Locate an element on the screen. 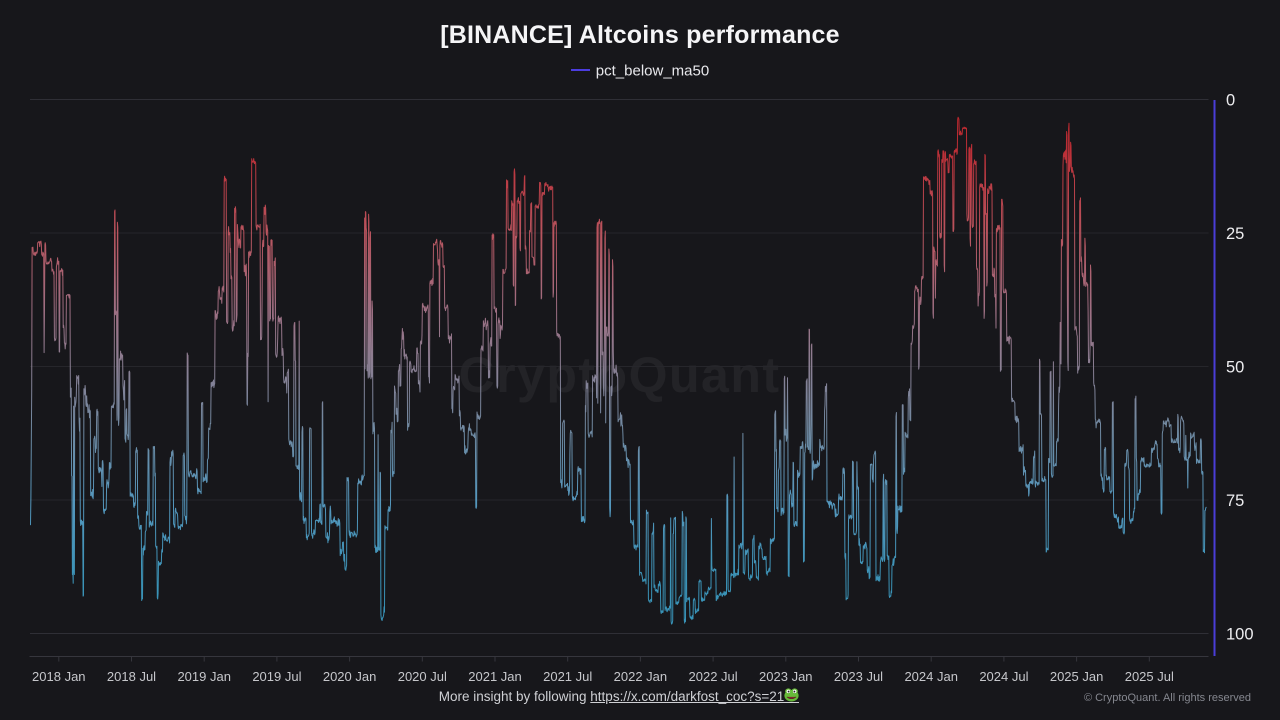  svg-text: 2018 Jan is located at coordinates (59, 676).